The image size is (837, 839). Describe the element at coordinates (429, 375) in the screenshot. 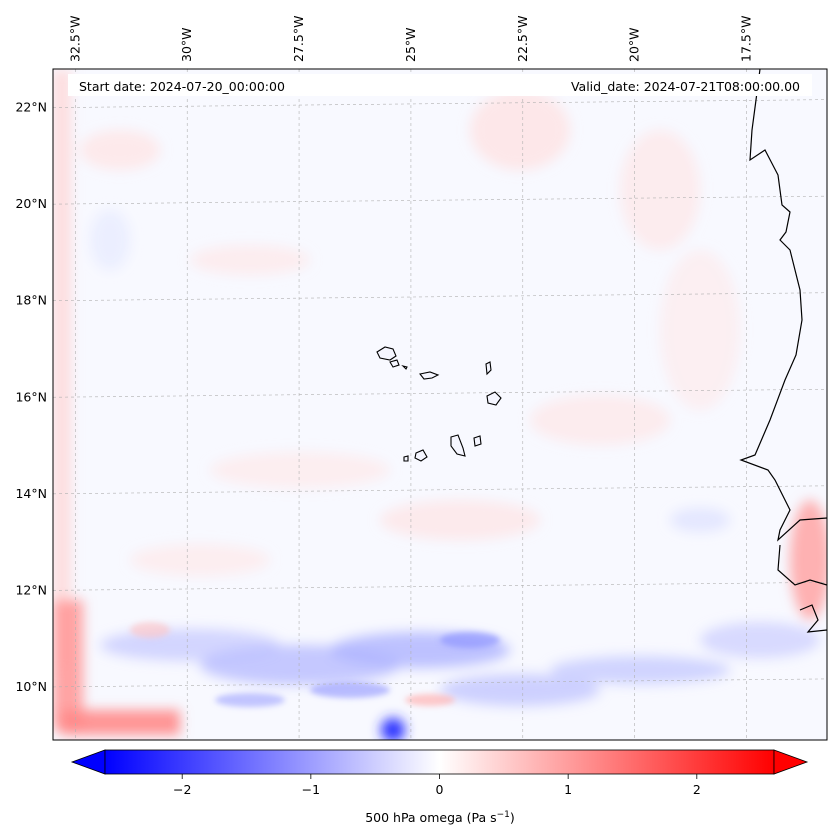

I see `island-sao-nicolau` at that location.